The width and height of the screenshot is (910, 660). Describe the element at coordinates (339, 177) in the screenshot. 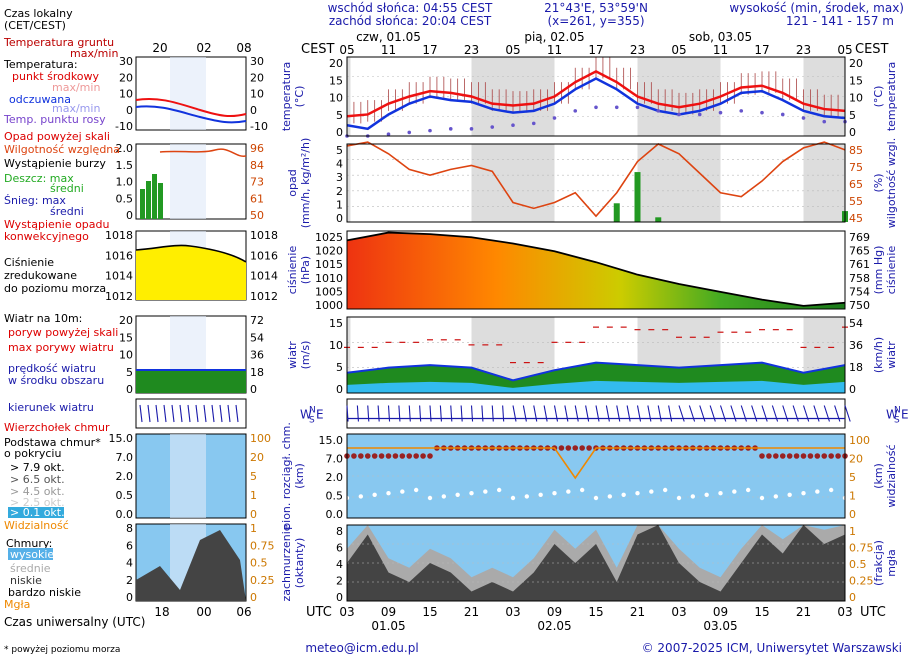

I see `precip-left-tick: 3` at that location.